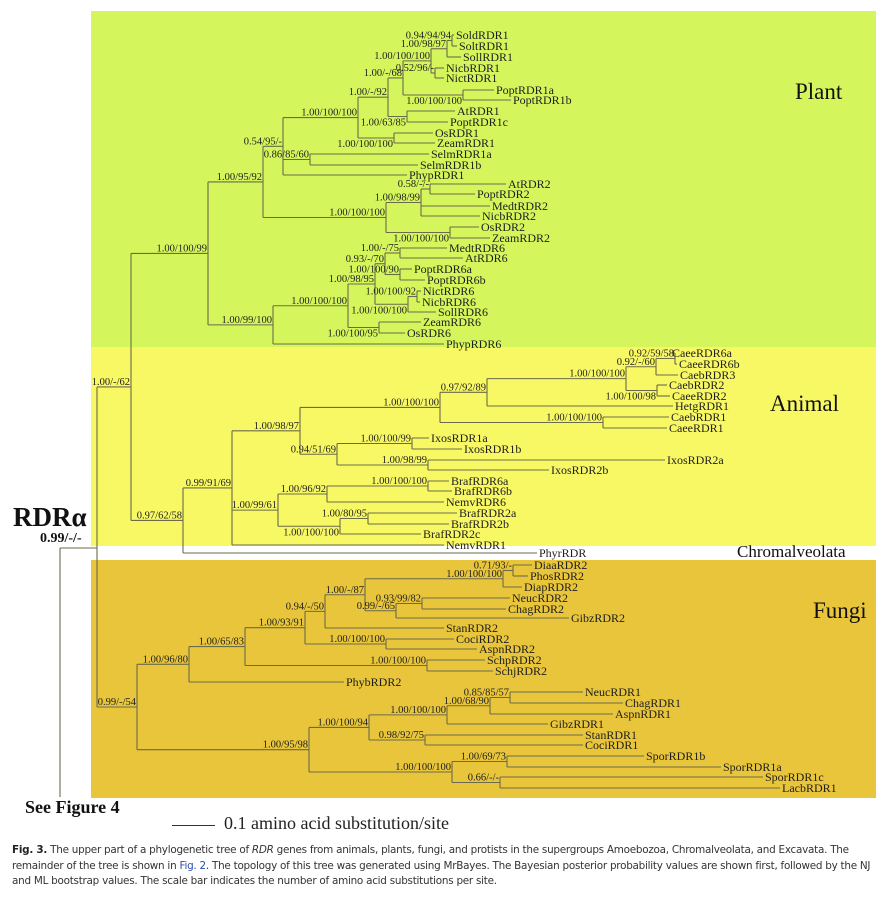 This screenshot has width=890, height=899. Describe the element at coordinates (695, 460) in the screenshot. I see `leaf-label: IxosRDR2a` at that location.